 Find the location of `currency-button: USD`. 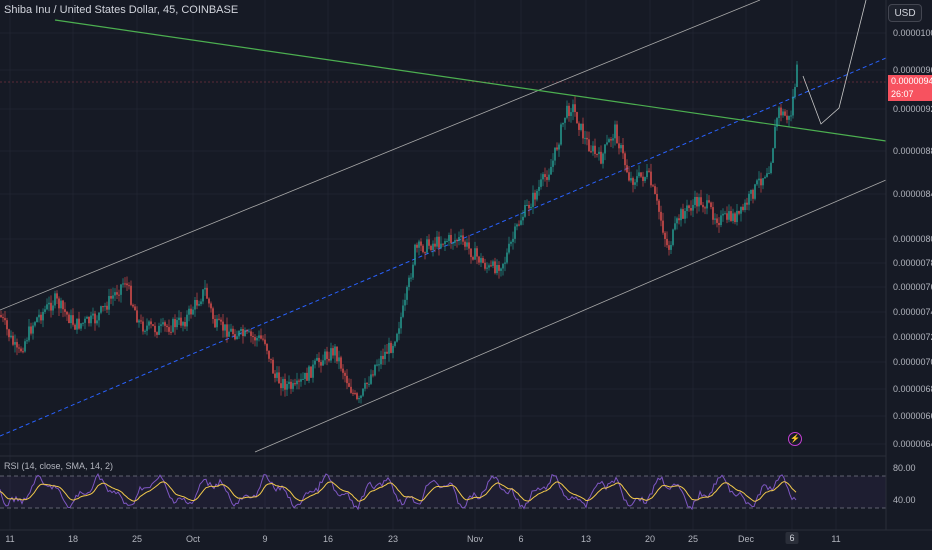

currency-button: USD is located at coordinates (905, 13).